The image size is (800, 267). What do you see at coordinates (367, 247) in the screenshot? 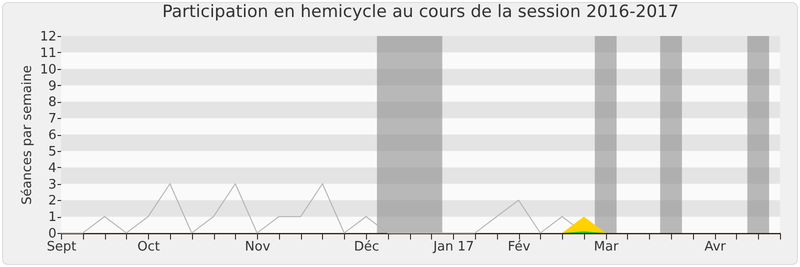
I see `x-tick-label: Déc` at bounding box center [367, 247].